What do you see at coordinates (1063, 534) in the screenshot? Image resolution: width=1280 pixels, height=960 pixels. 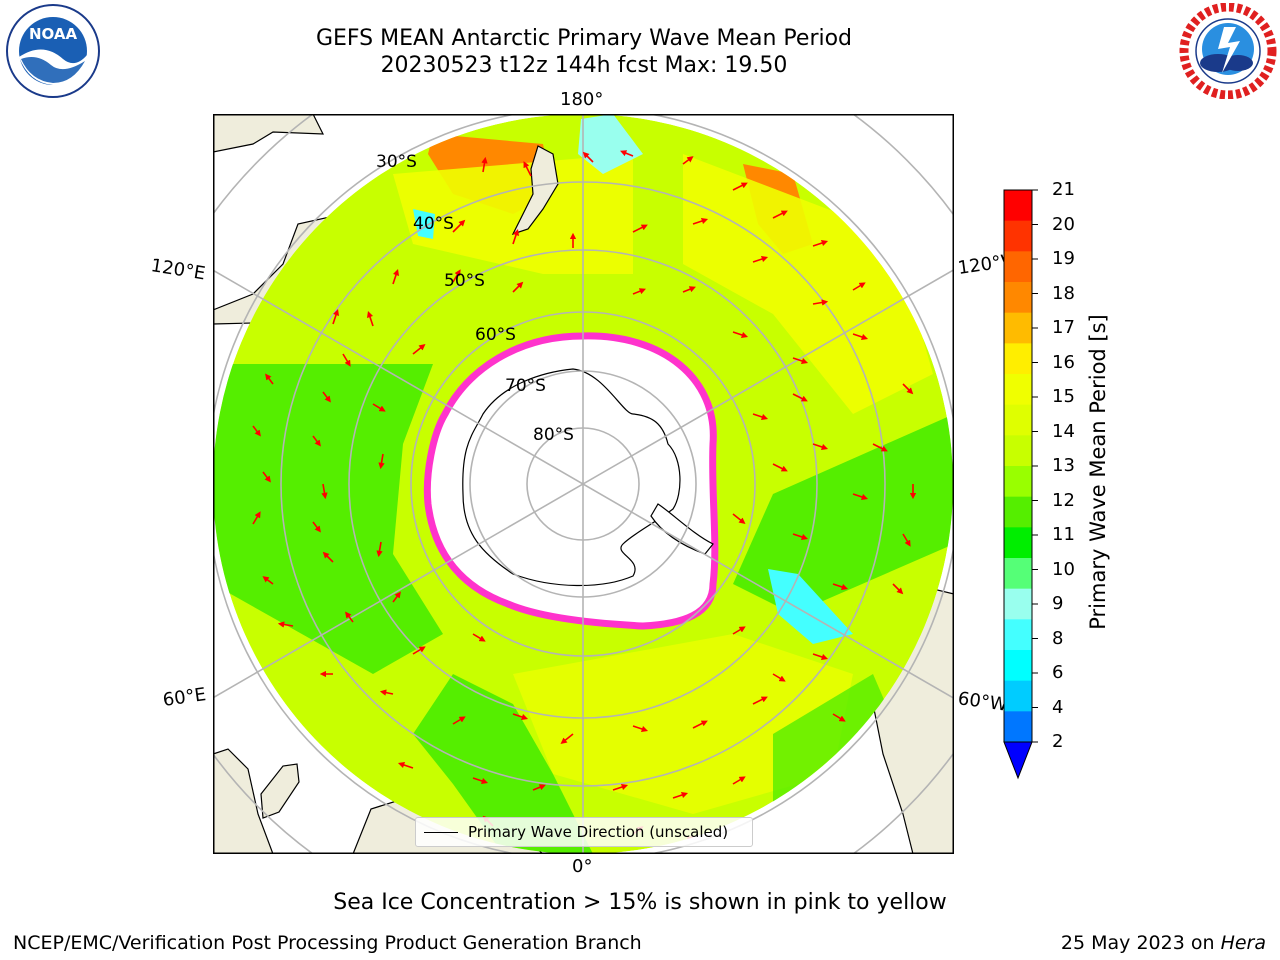 I see `colorbar-tick-label: 11` at bounding box center [1063, 534].